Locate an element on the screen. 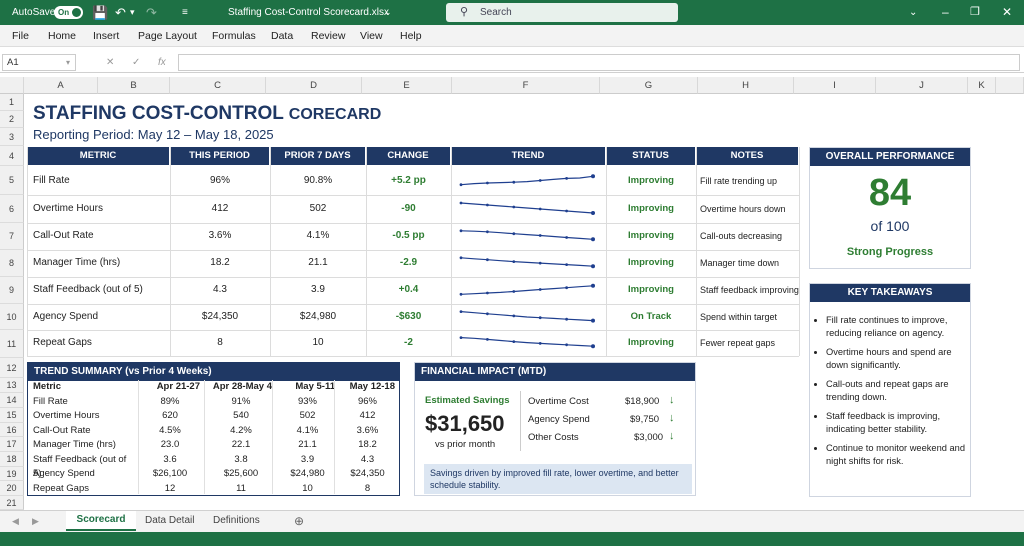 This screenshot has height=546, width=1024. row-header-20: 20 is located at coordinates (12, 488).